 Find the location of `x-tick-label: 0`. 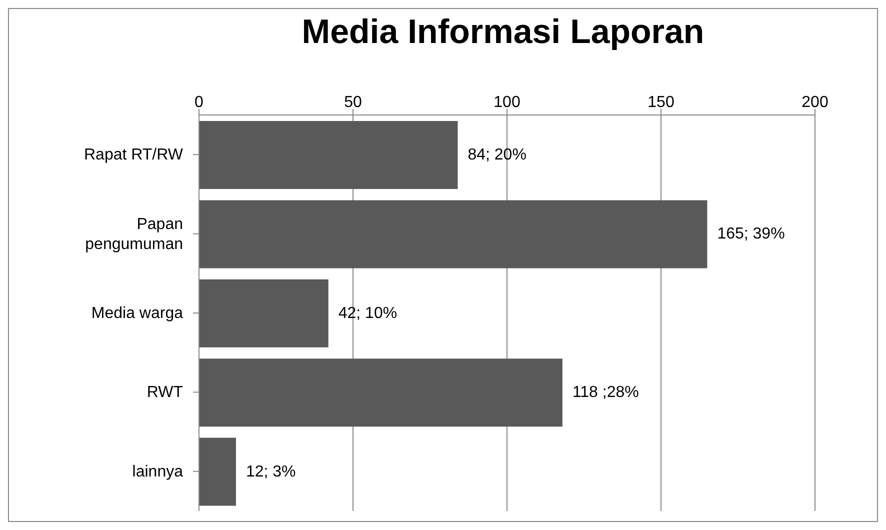

x-tick-label: 0 is located at coordinates (199, 102).